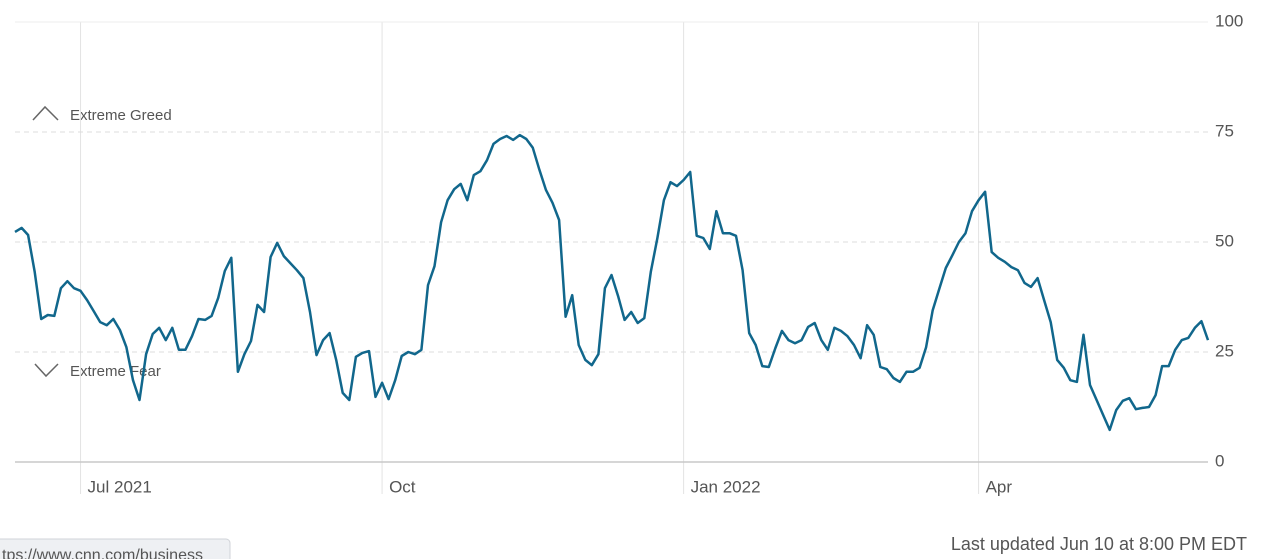 This screenshot has height=559, width=1266. I want to click on x-tick-label: Jan 2022, so click(726, 486).